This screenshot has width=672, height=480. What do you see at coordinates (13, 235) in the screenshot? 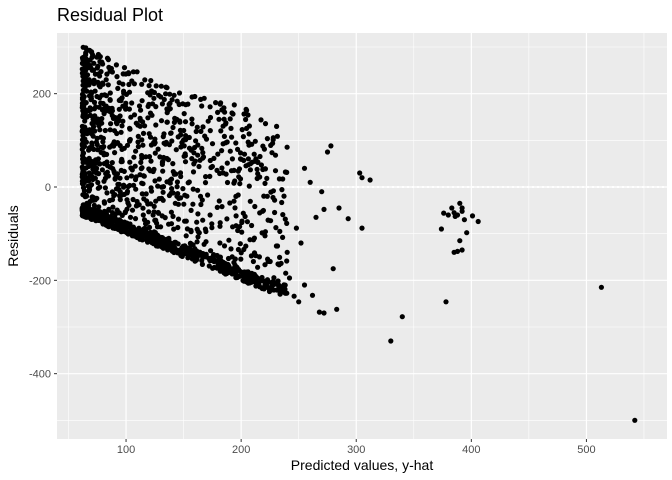
I see `y-axis-title: Residuals` at bounding box center [13, 235].